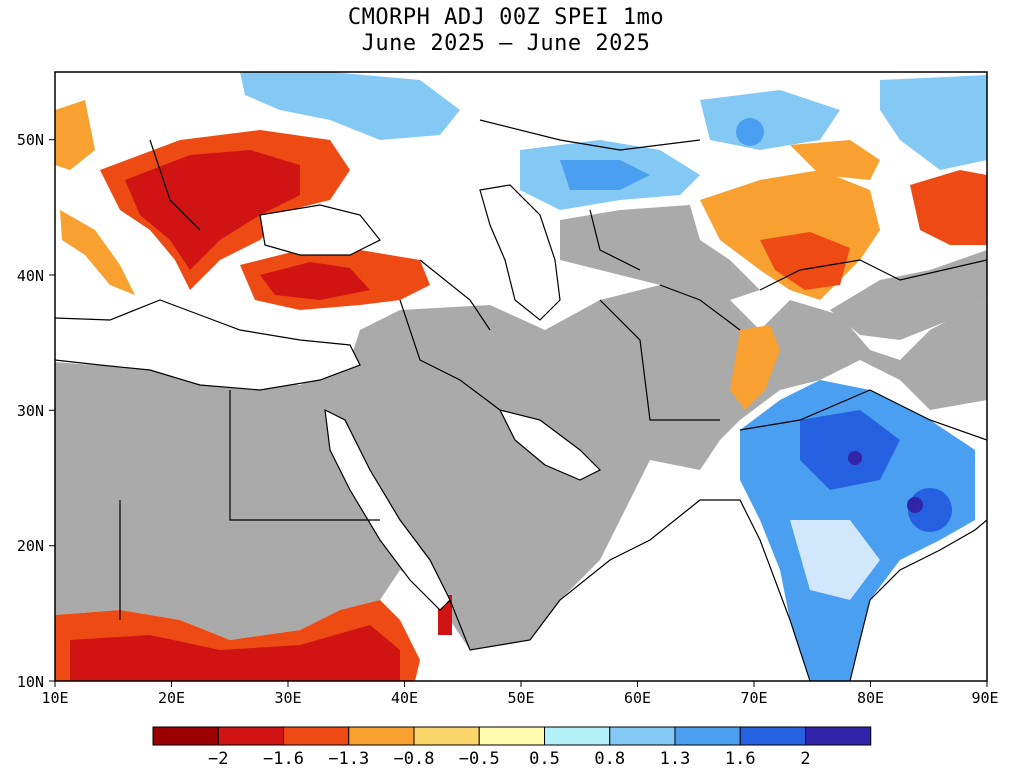  What do you see at coordinates (283, 759) in the screenshot?
I see `colorbar-label: −1.6` at bounding box center [283, 759].